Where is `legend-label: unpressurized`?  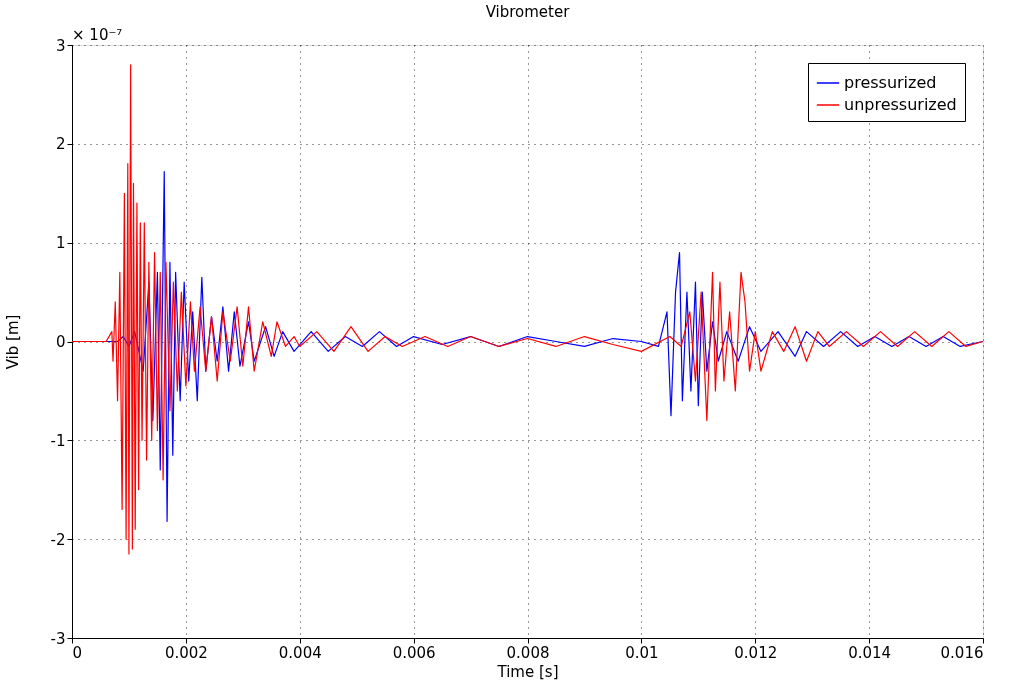
legend-label: unpressurized is located at coordinates (900, 104).